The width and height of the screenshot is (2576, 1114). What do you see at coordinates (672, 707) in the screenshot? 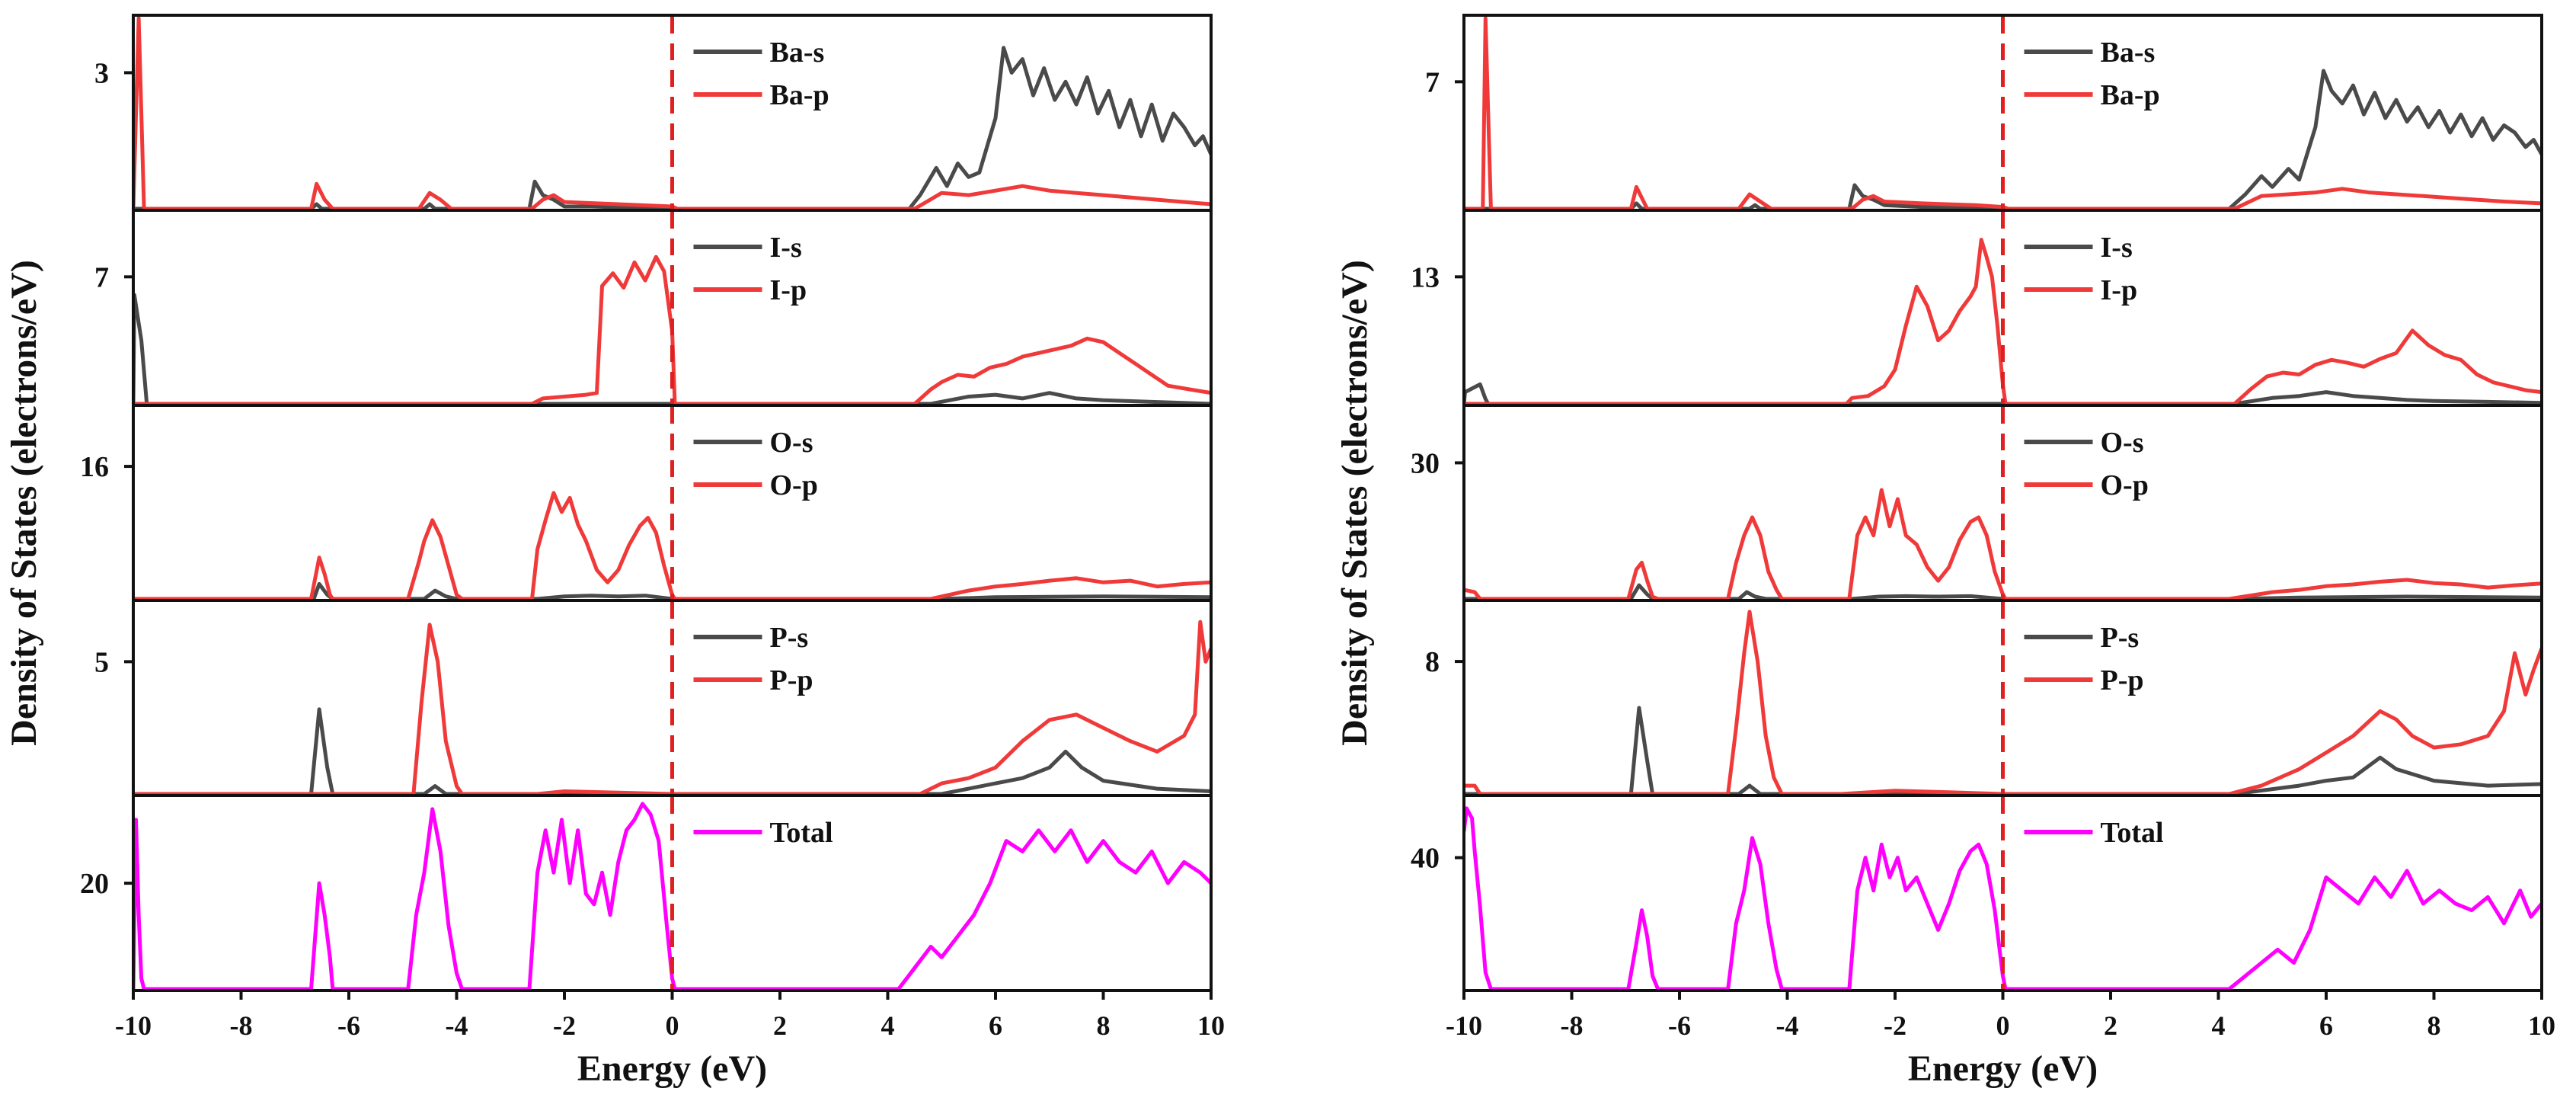
I see `series-line-p-p` at bounding box center [672, 707].